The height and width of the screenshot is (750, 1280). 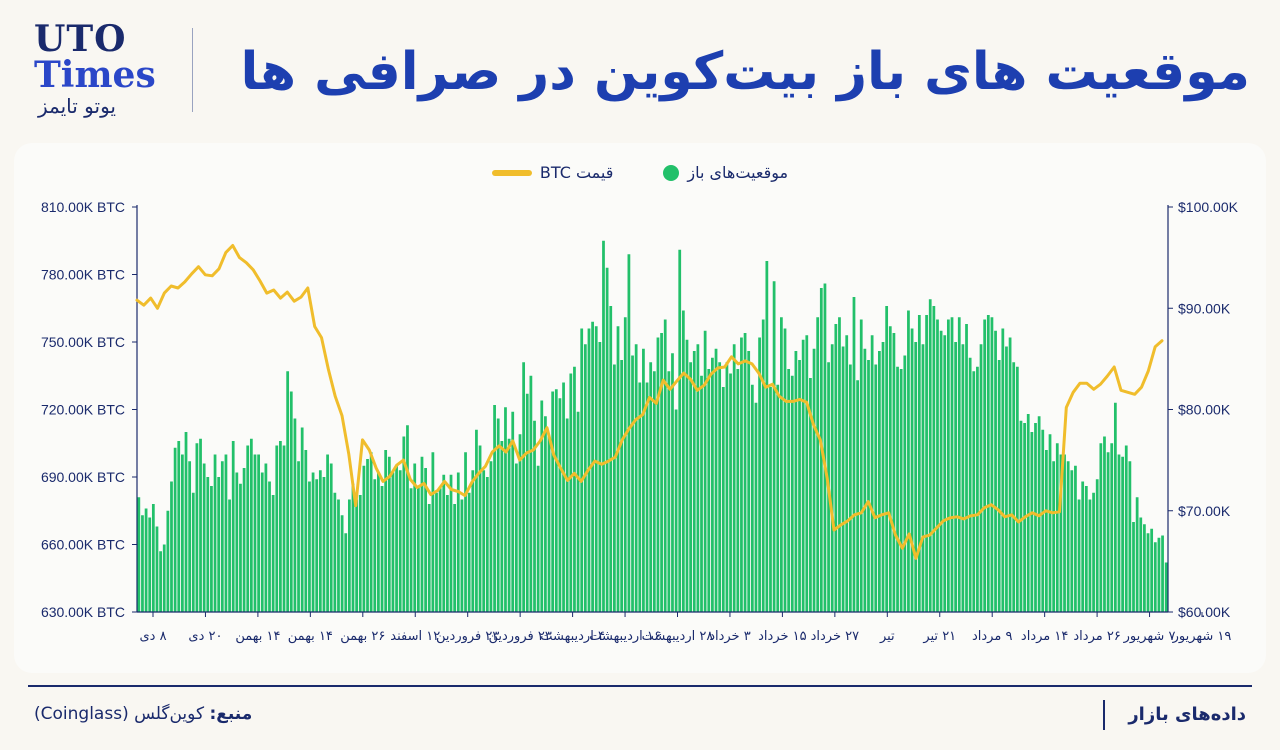 I want to click on y-left-tick-label: 660.00K BTC, so click(x=83, y=545).